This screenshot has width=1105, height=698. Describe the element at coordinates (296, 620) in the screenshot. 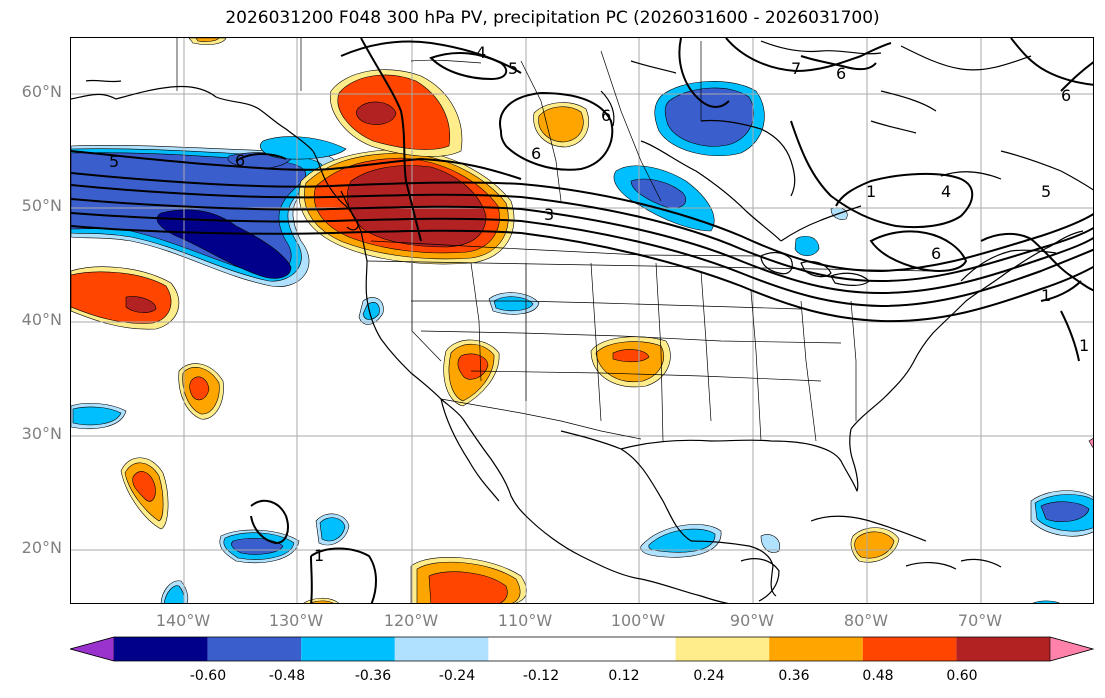

I see `lon-label-130w: 130°W` at that location.